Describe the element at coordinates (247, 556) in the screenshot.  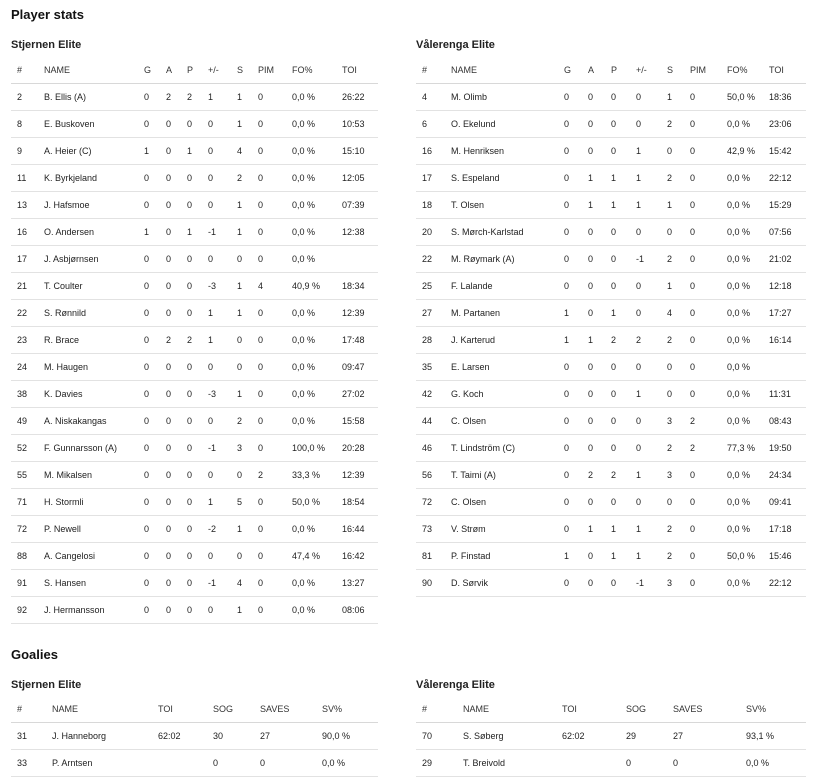
I see `player-shots-cell: 0` at that location.